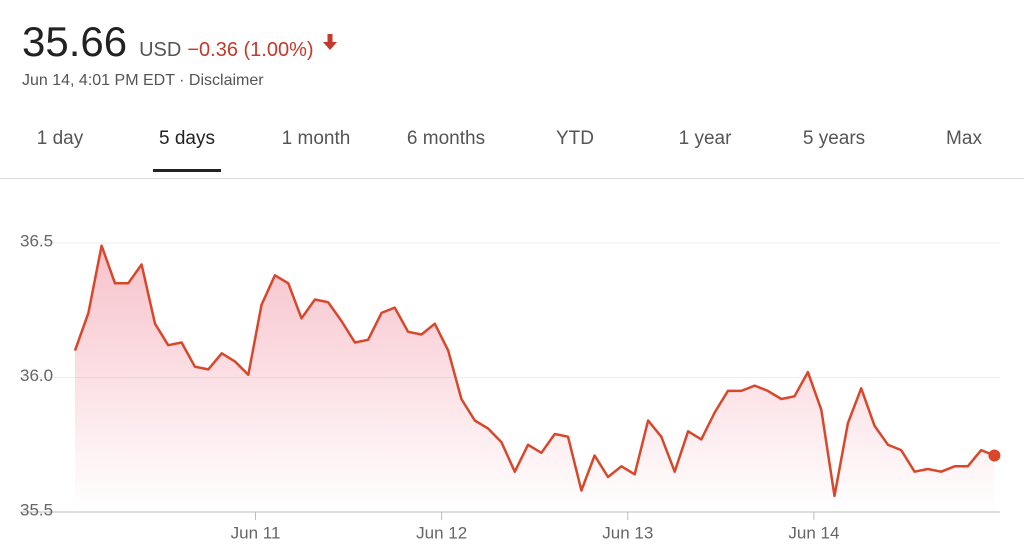  What do you see at coordinates (250, 50) in the screenshot?
I see `price-change: −0.36 (1.00%)` at bounding box center [250, 50].